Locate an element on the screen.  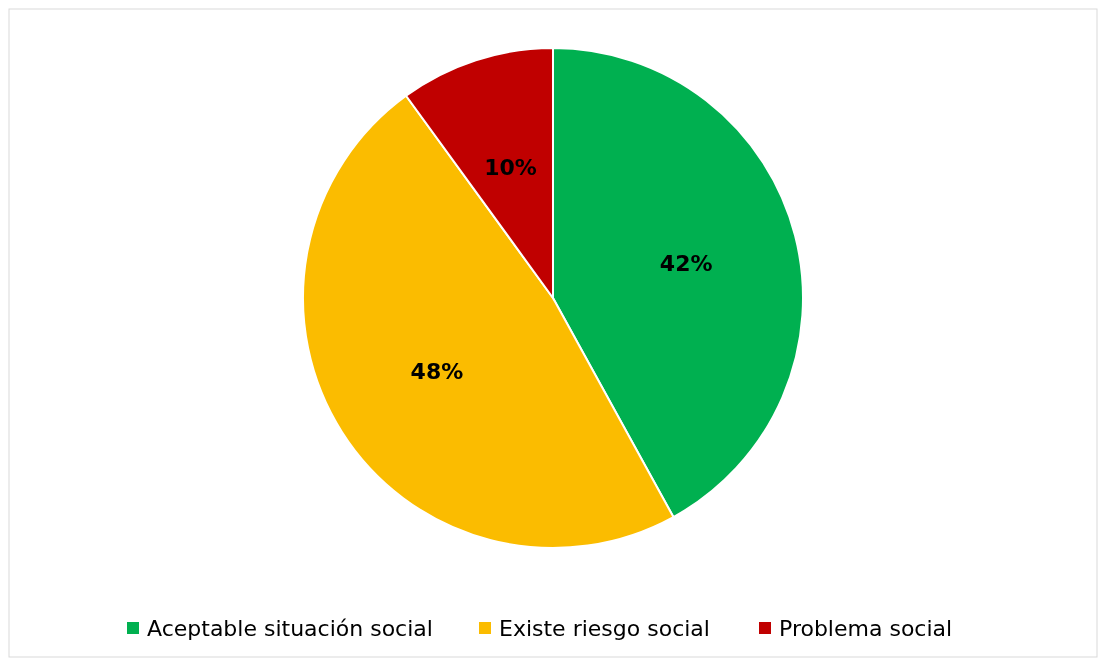
legend-label: Aceptable situación social is located at coordinates (290, 628).